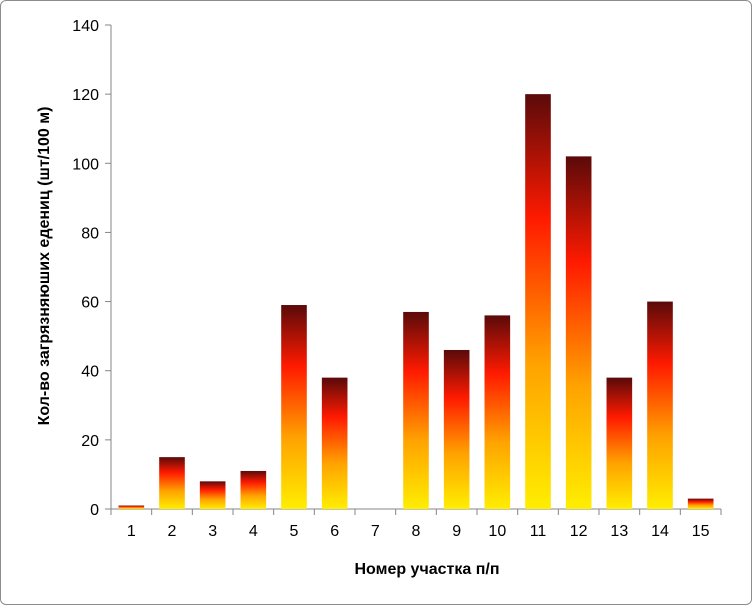 Image resolution: width=752 pixels, height=606 pixels. Describe the element at coordinates (456, 531) in the screenshot. I see `x-tick-label: 9` at that location.